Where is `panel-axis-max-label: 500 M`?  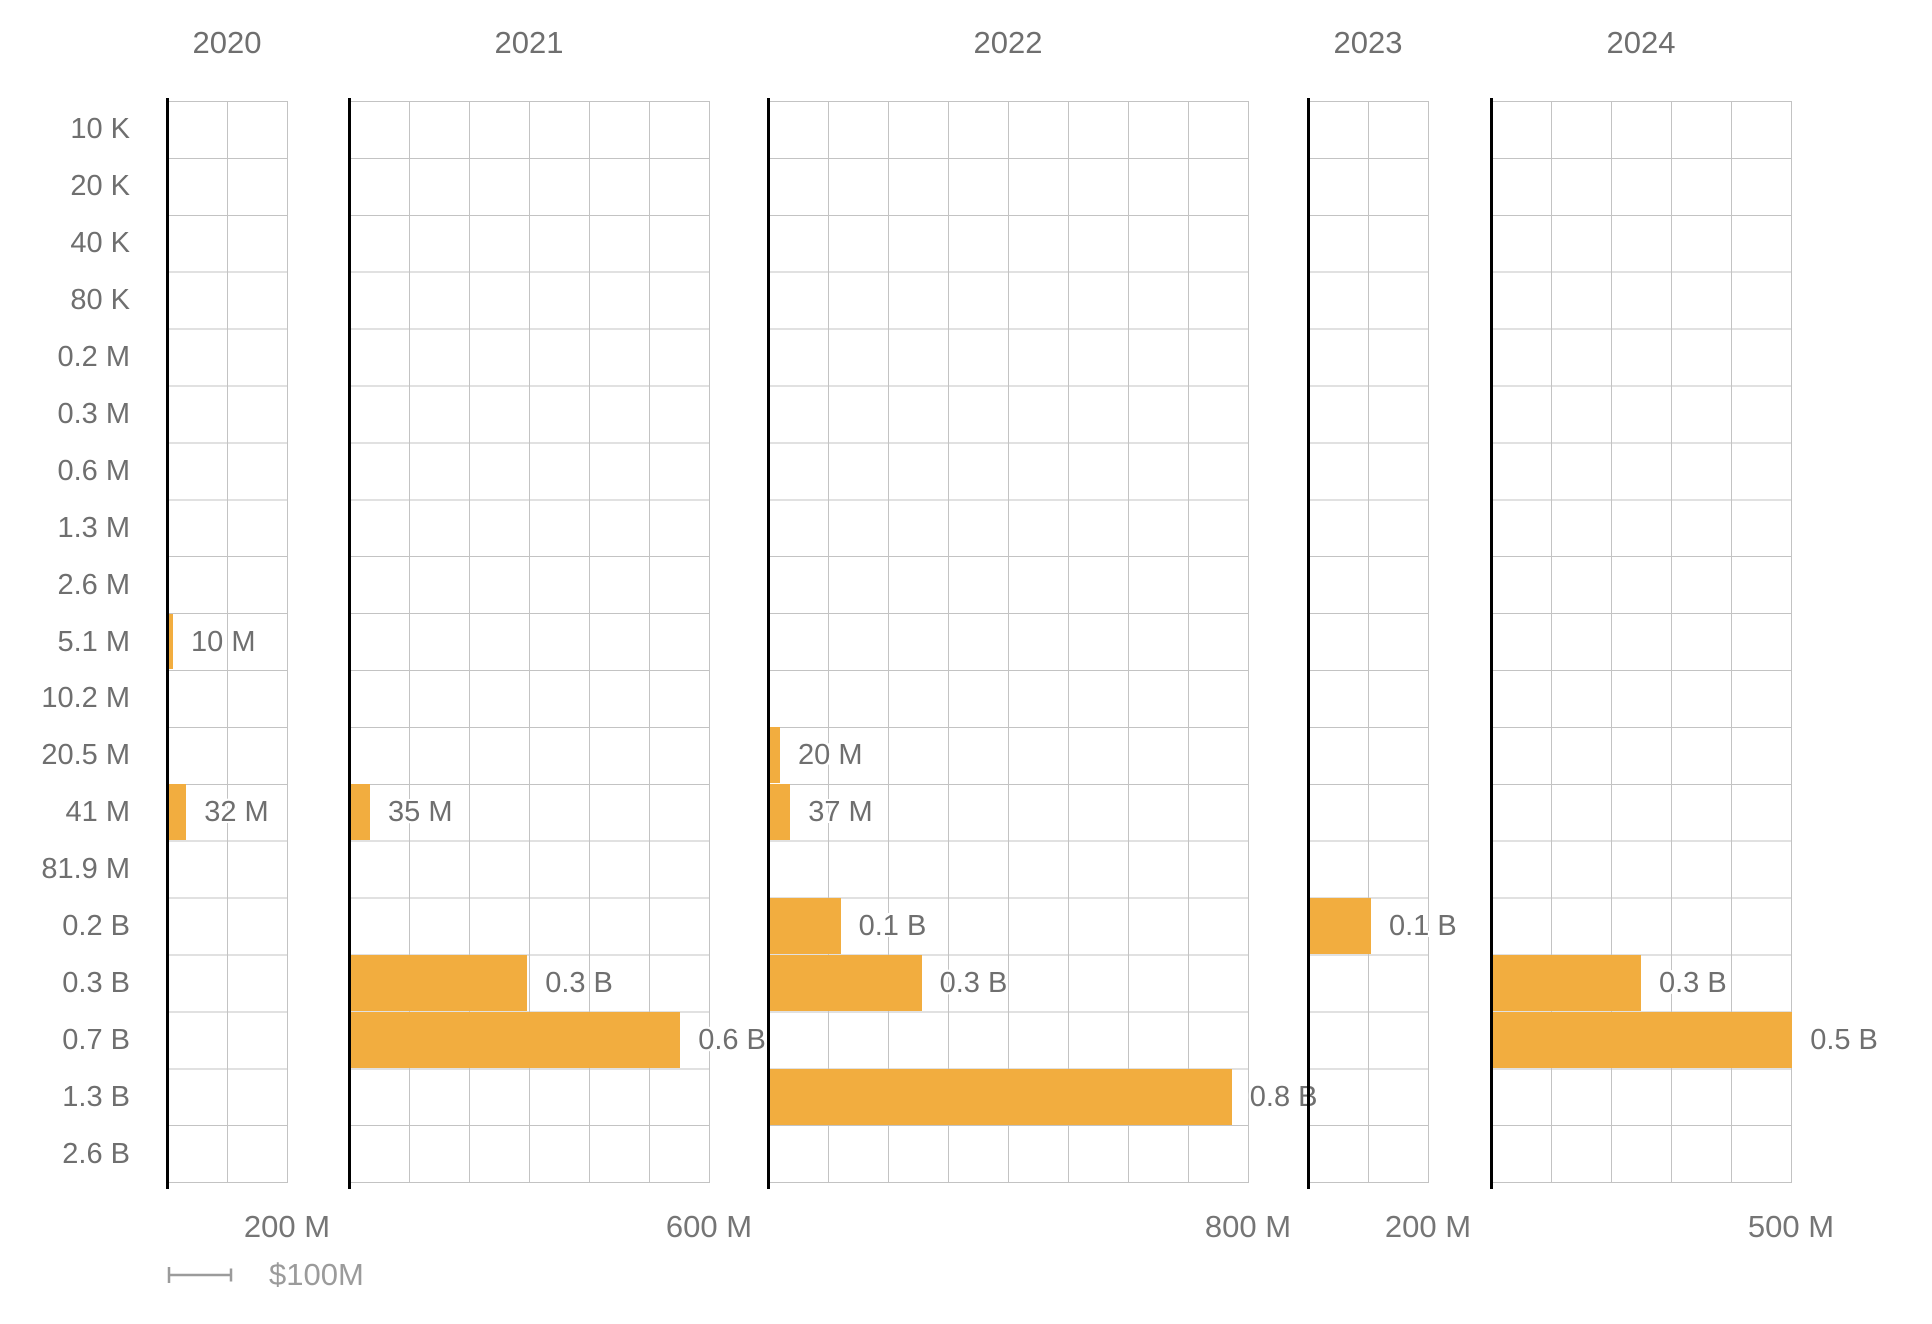 panel-axis-max-label: 500 M is located at coordinates (1791, 1226).